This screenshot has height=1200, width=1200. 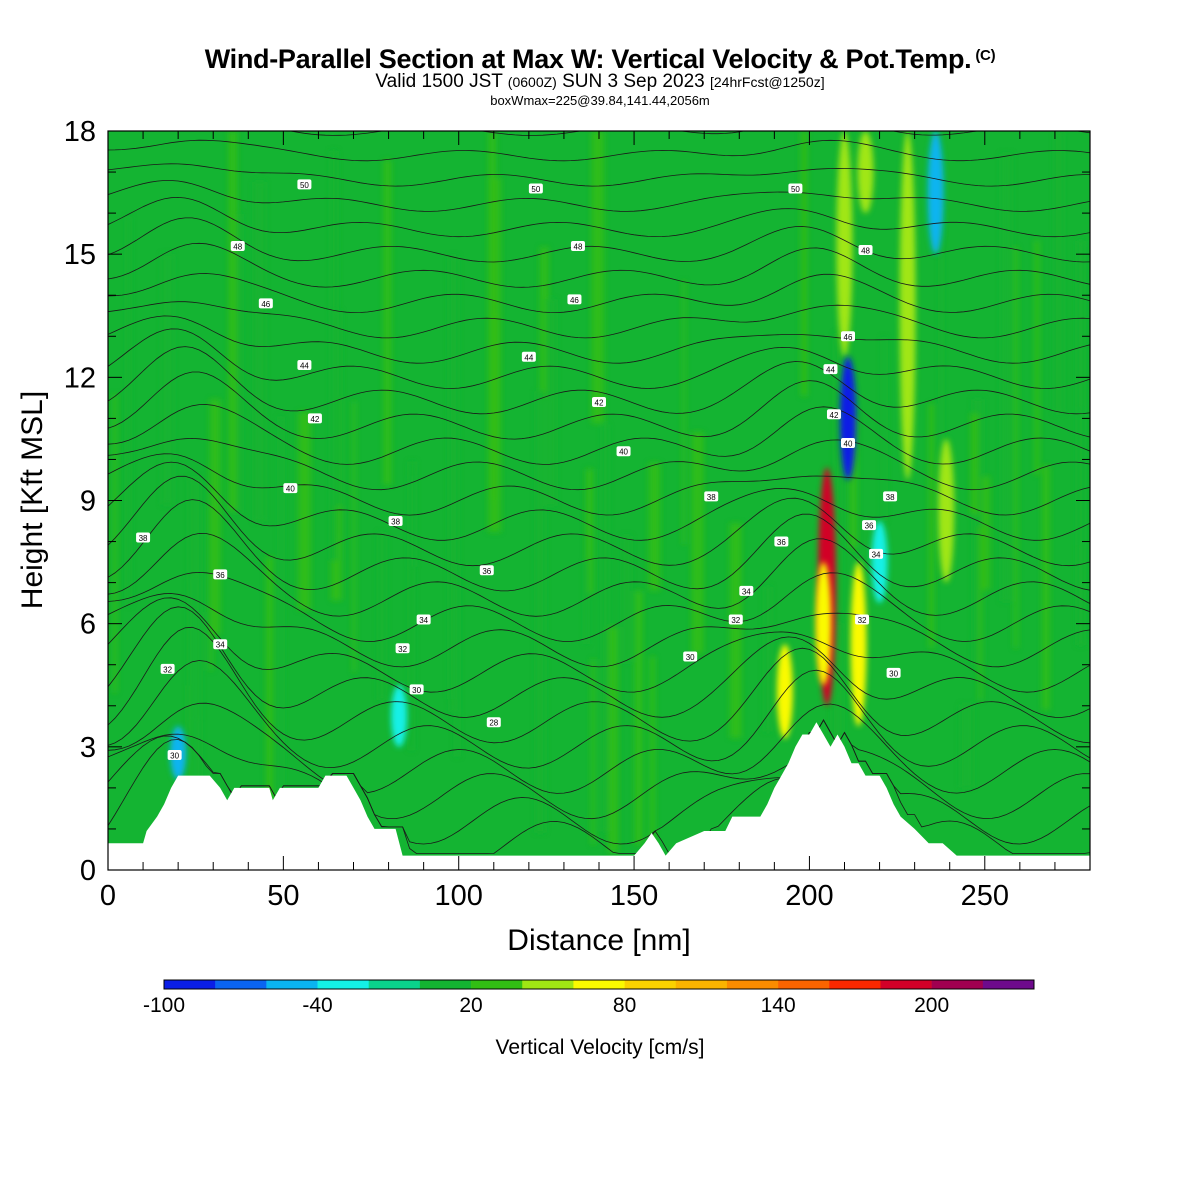 What do you see at coordinates (600, 1047) in the screenshot?
I see `colorbar-label: Vertical Velocity [cm/s]` at bounding box center [600, 1047].